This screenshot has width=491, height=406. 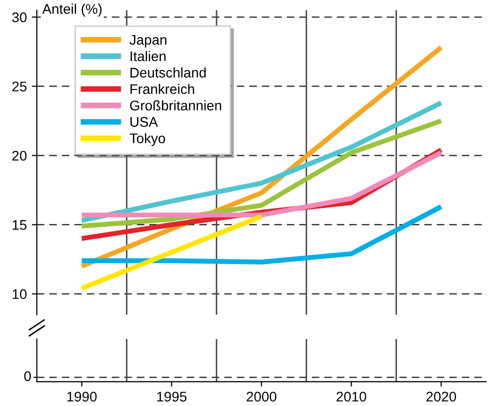 I want to click on y-tick-label: 15, so click(x=19, y=225).